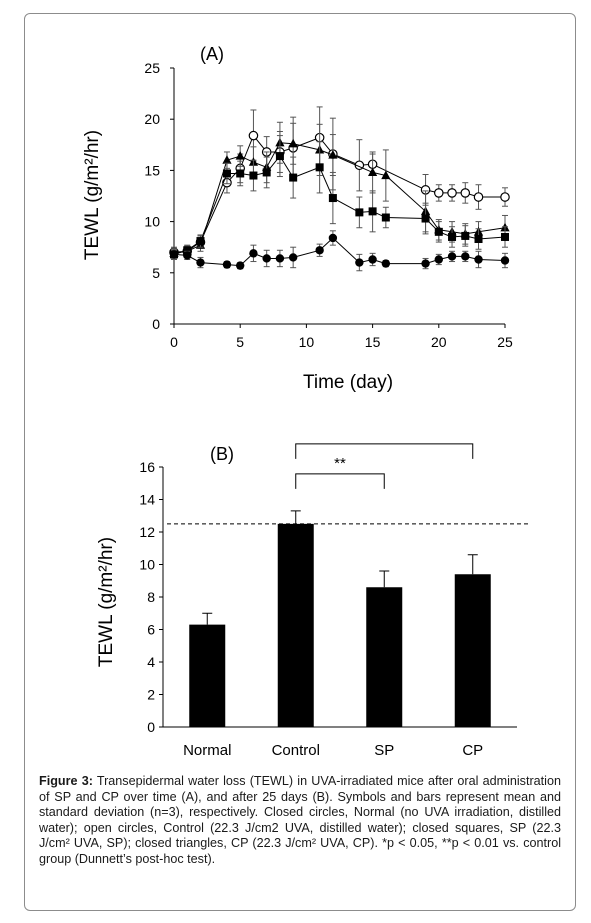  I want to click on bar-control, so click(295, 625).